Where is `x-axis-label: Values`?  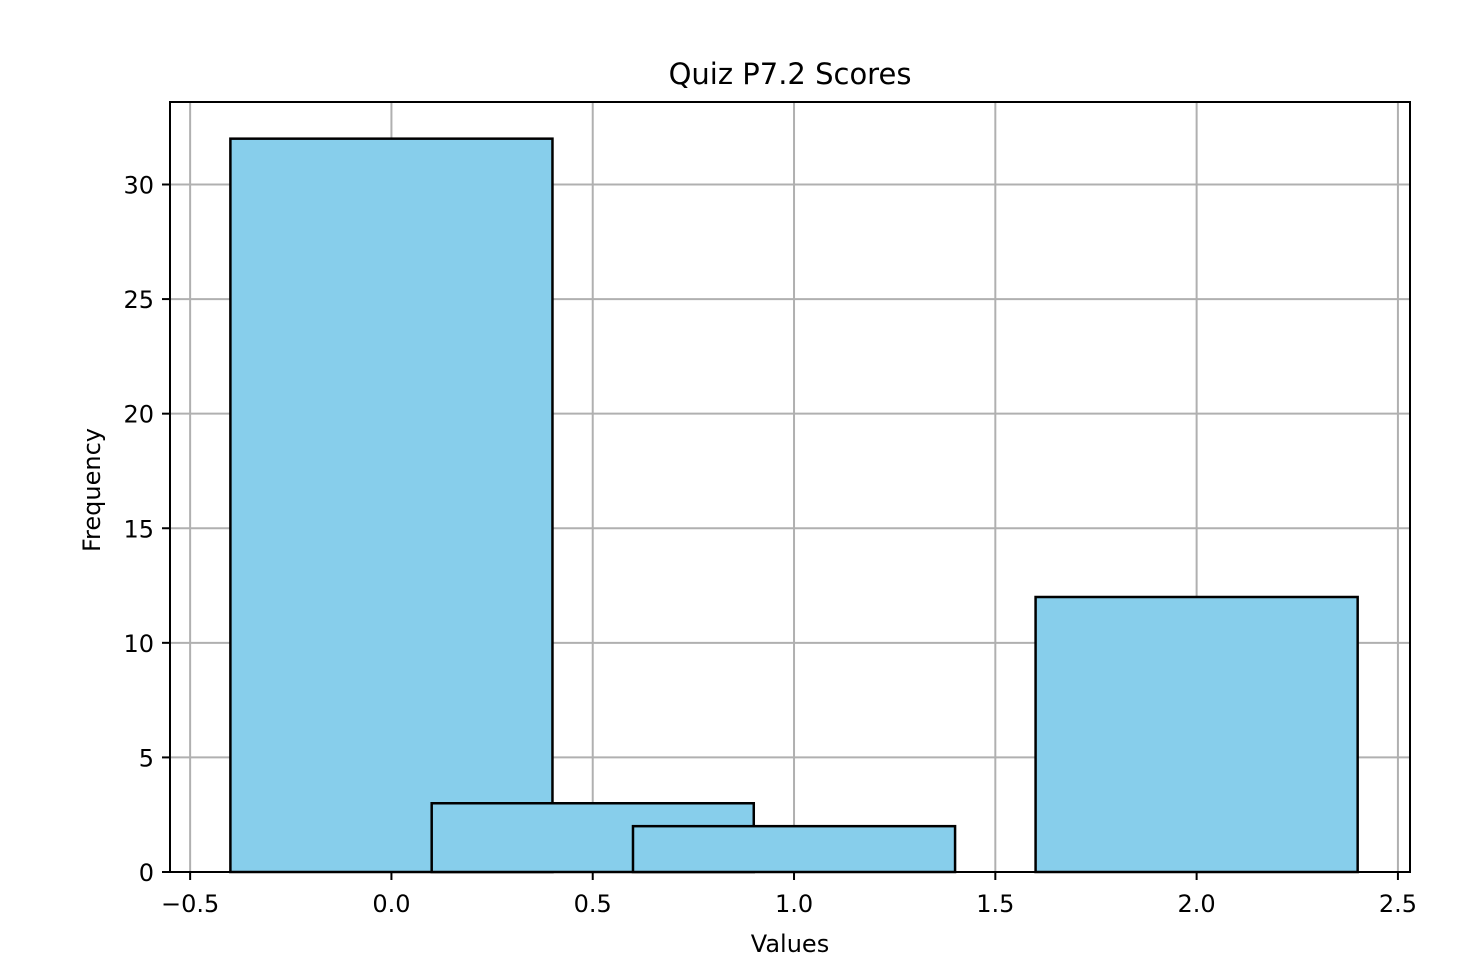 x-axis-label: Values is located at coordinates (790, 944).